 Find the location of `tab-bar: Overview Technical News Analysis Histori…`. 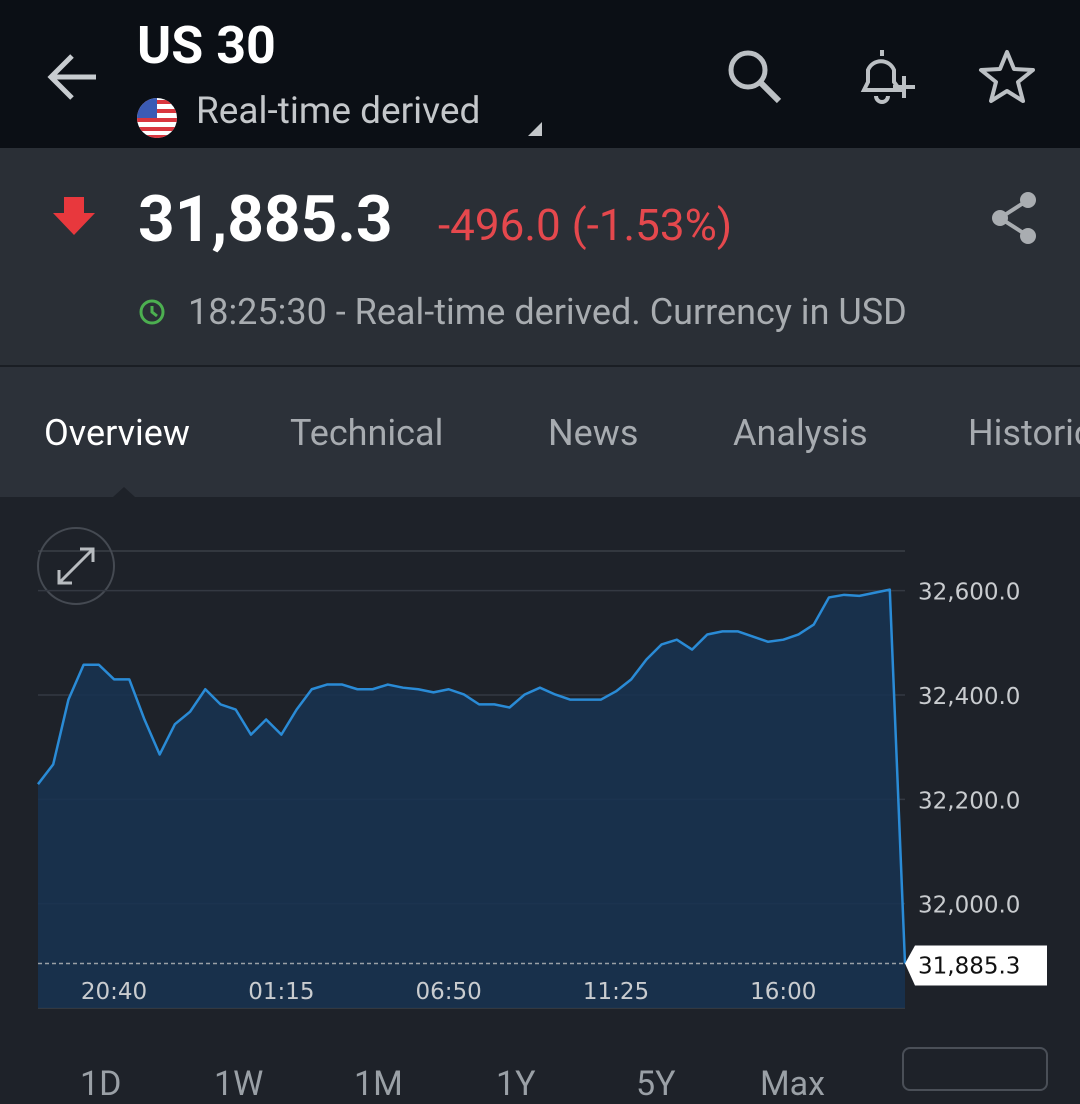

tab-bar: Overview Technical News Analysis Histori… is located at coordinates (540, 432).